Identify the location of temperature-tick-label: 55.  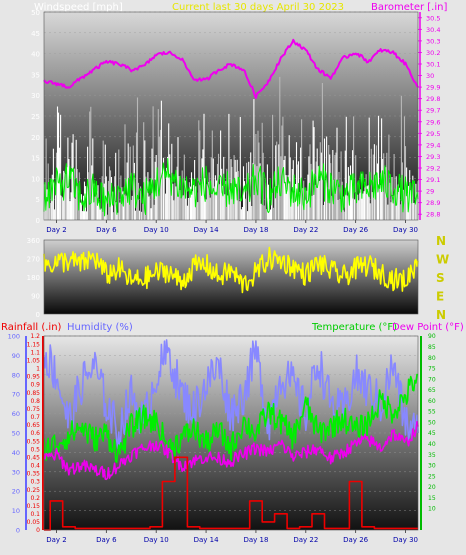
(432, 412).